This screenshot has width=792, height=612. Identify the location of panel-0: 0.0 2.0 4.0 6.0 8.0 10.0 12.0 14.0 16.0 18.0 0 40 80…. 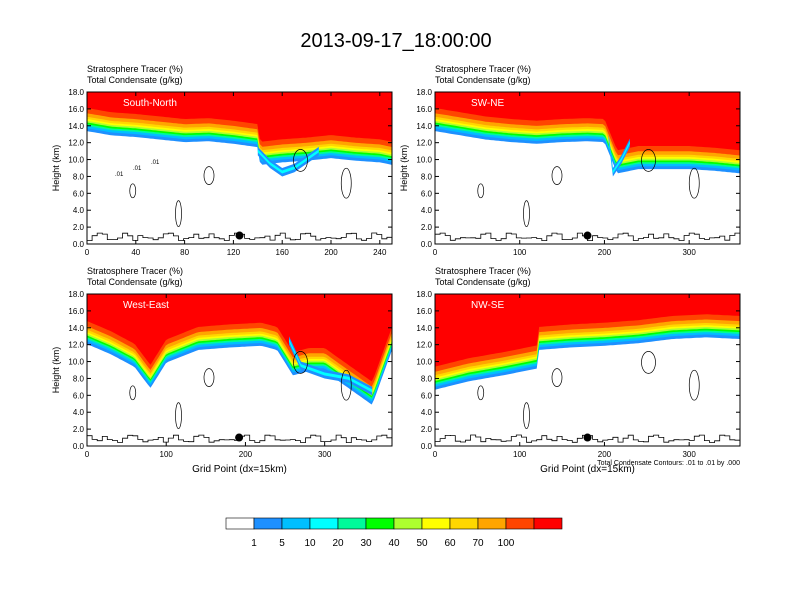
(222, 160).